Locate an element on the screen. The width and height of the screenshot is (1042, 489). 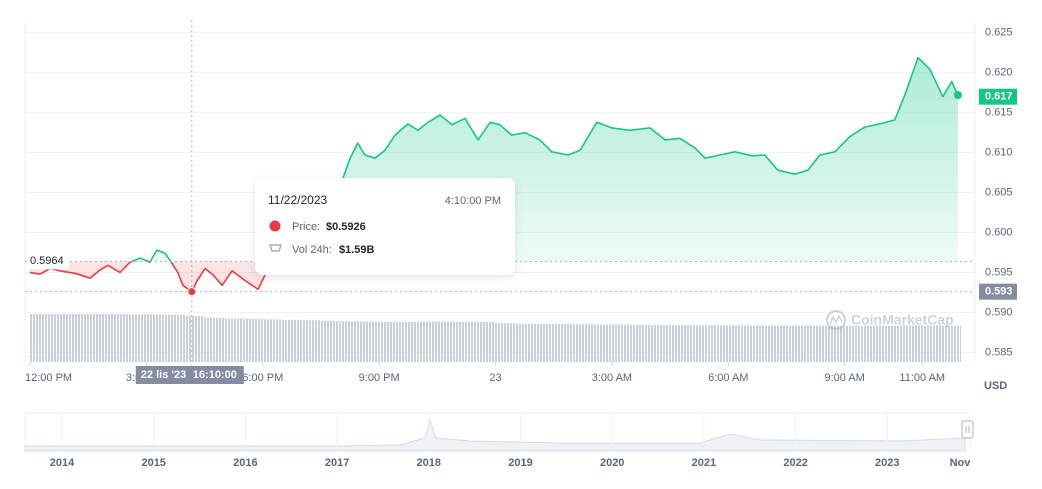
navigator-area is located at coordinates (495, 435).